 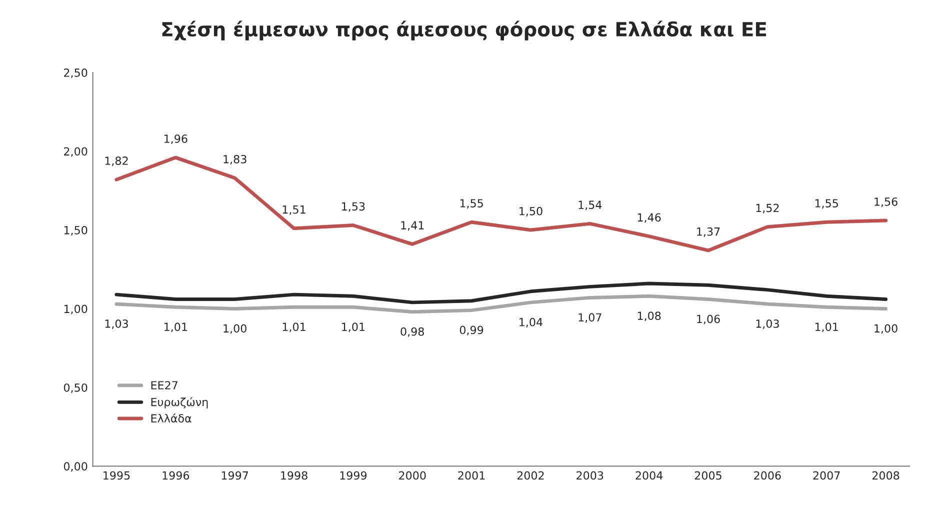 What do you see at coordinates (886, 202) in the screenshot?
I see `data-label: 1,56` at bounding box center [886, 202].